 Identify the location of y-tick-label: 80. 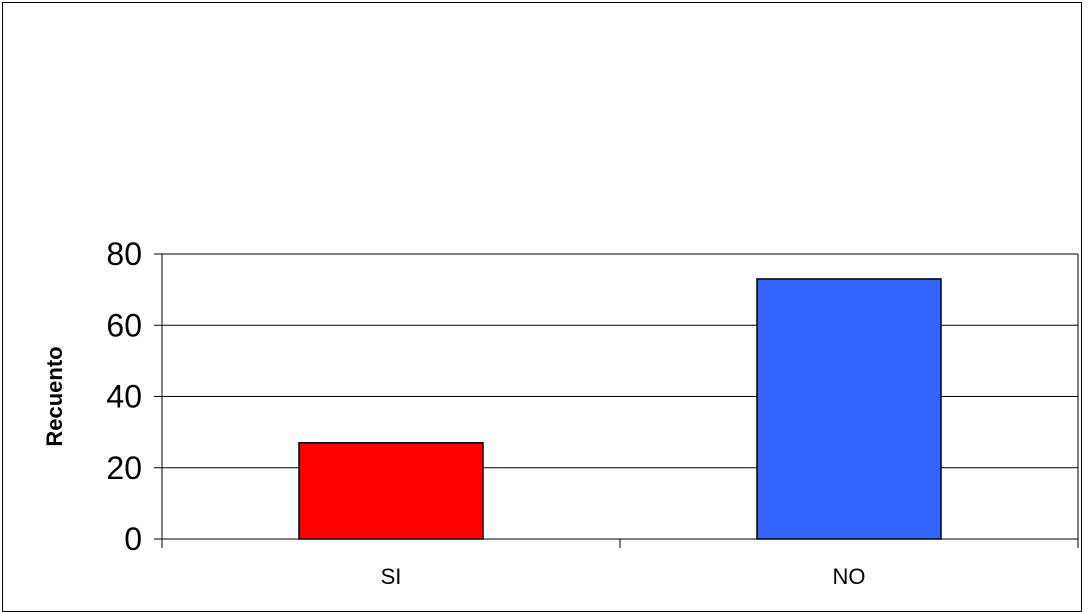
(124, 254).